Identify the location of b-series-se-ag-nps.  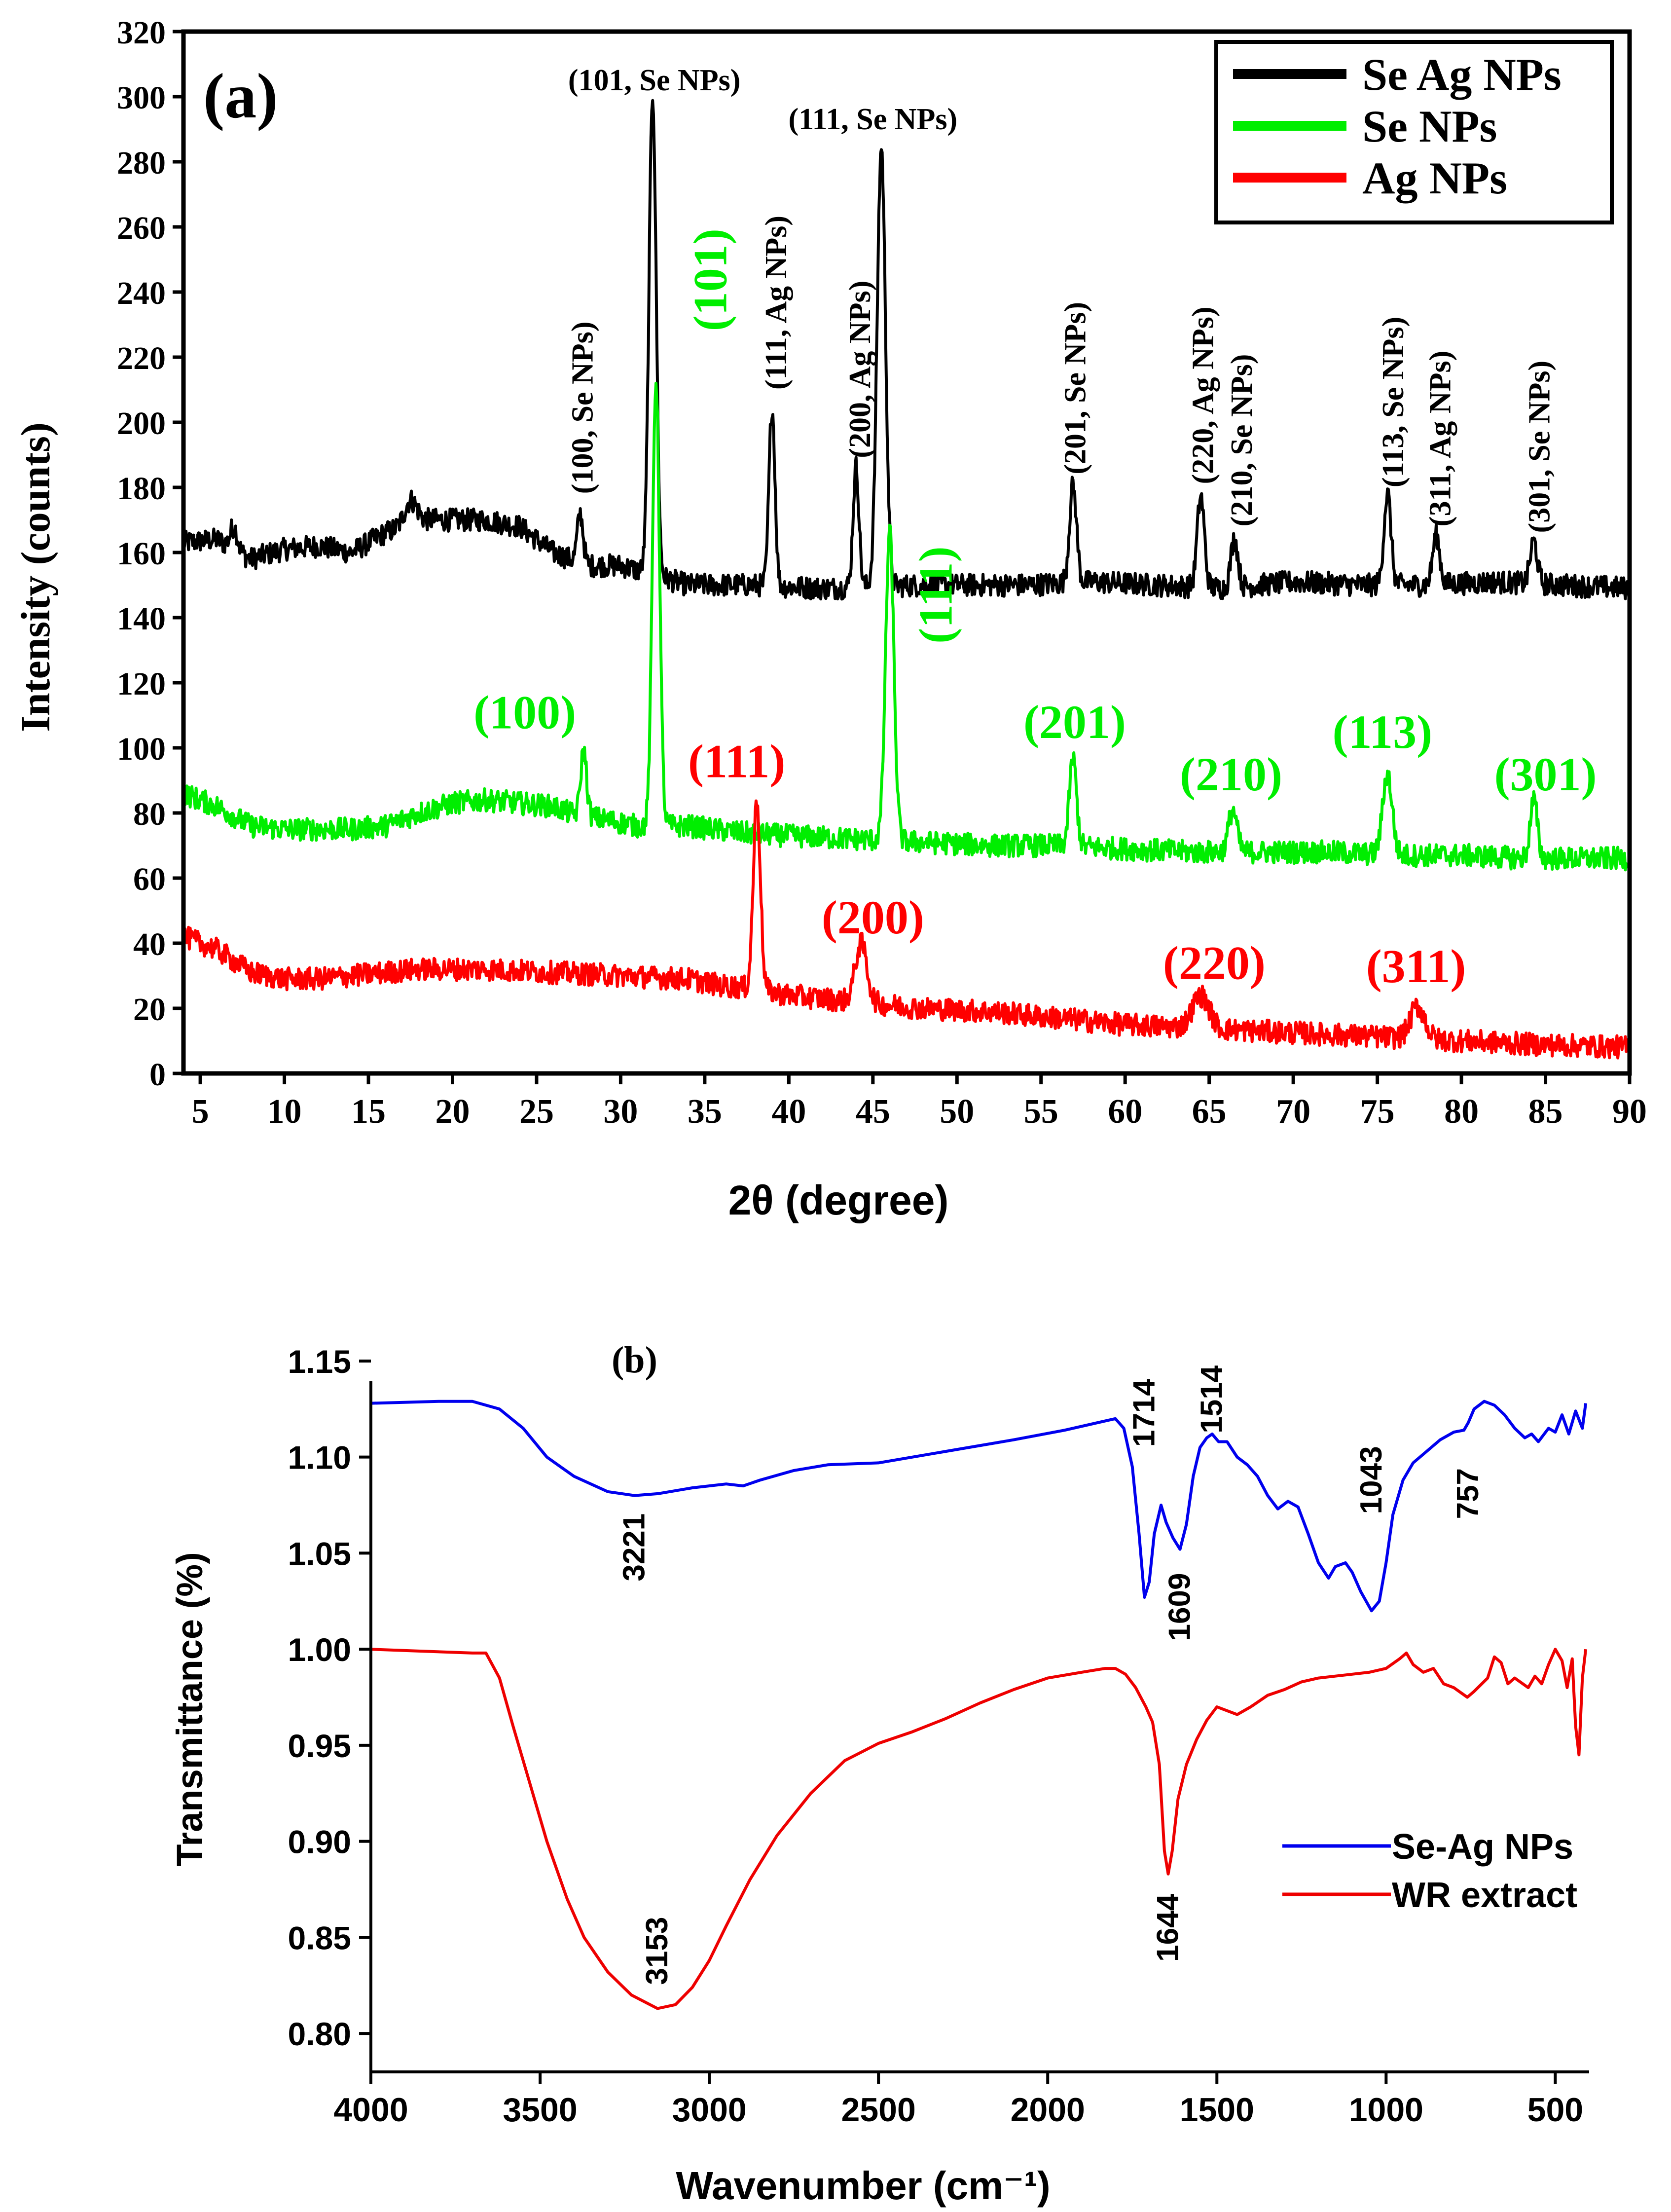
(979, 1506).